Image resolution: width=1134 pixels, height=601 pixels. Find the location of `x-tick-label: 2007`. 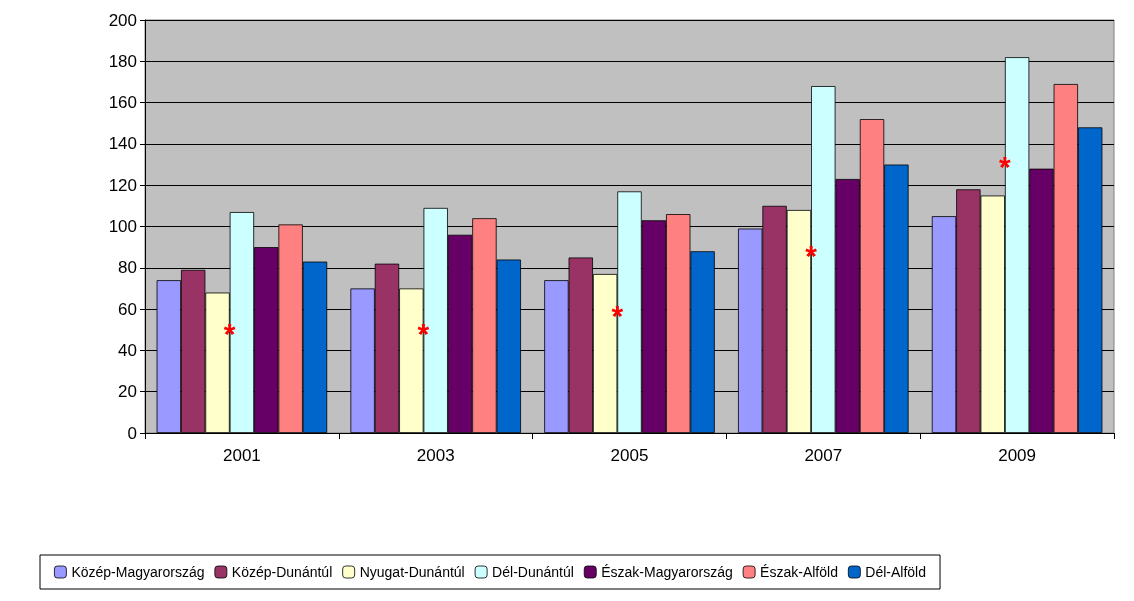

x-tick-label: 2007 is located at coordinates (823, 455).